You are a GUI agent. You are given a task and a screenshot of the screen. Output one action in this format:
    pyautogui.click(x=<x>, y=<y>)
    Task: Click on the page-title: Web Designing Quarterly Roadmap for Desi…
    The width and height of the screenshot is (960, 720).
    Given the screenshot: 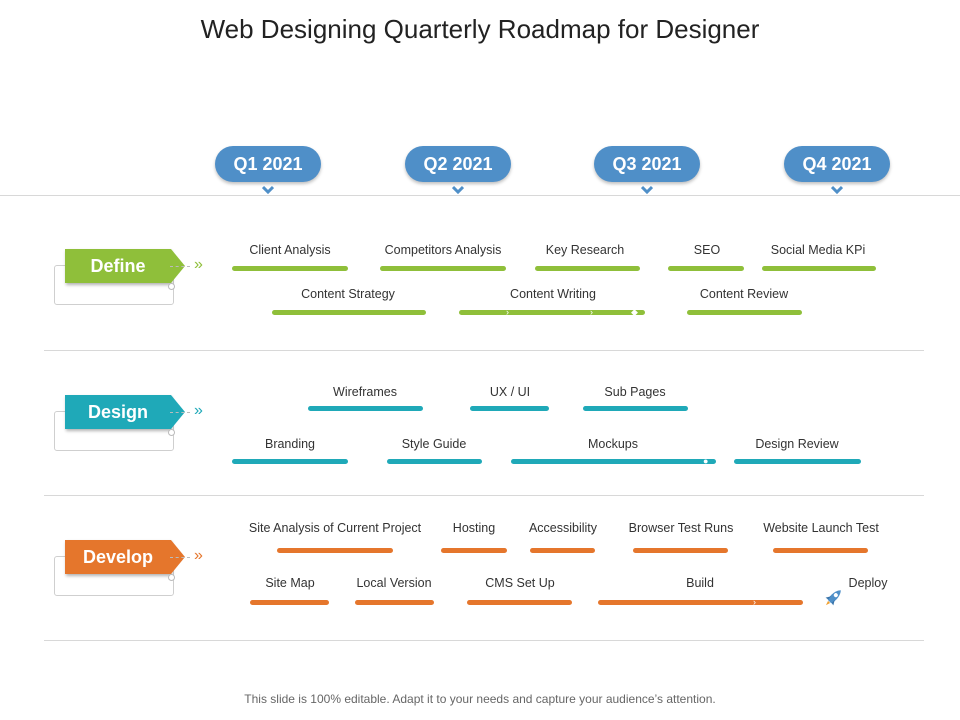 What is the action you would take?
    pyautogui.click(x=480, y=29)
    